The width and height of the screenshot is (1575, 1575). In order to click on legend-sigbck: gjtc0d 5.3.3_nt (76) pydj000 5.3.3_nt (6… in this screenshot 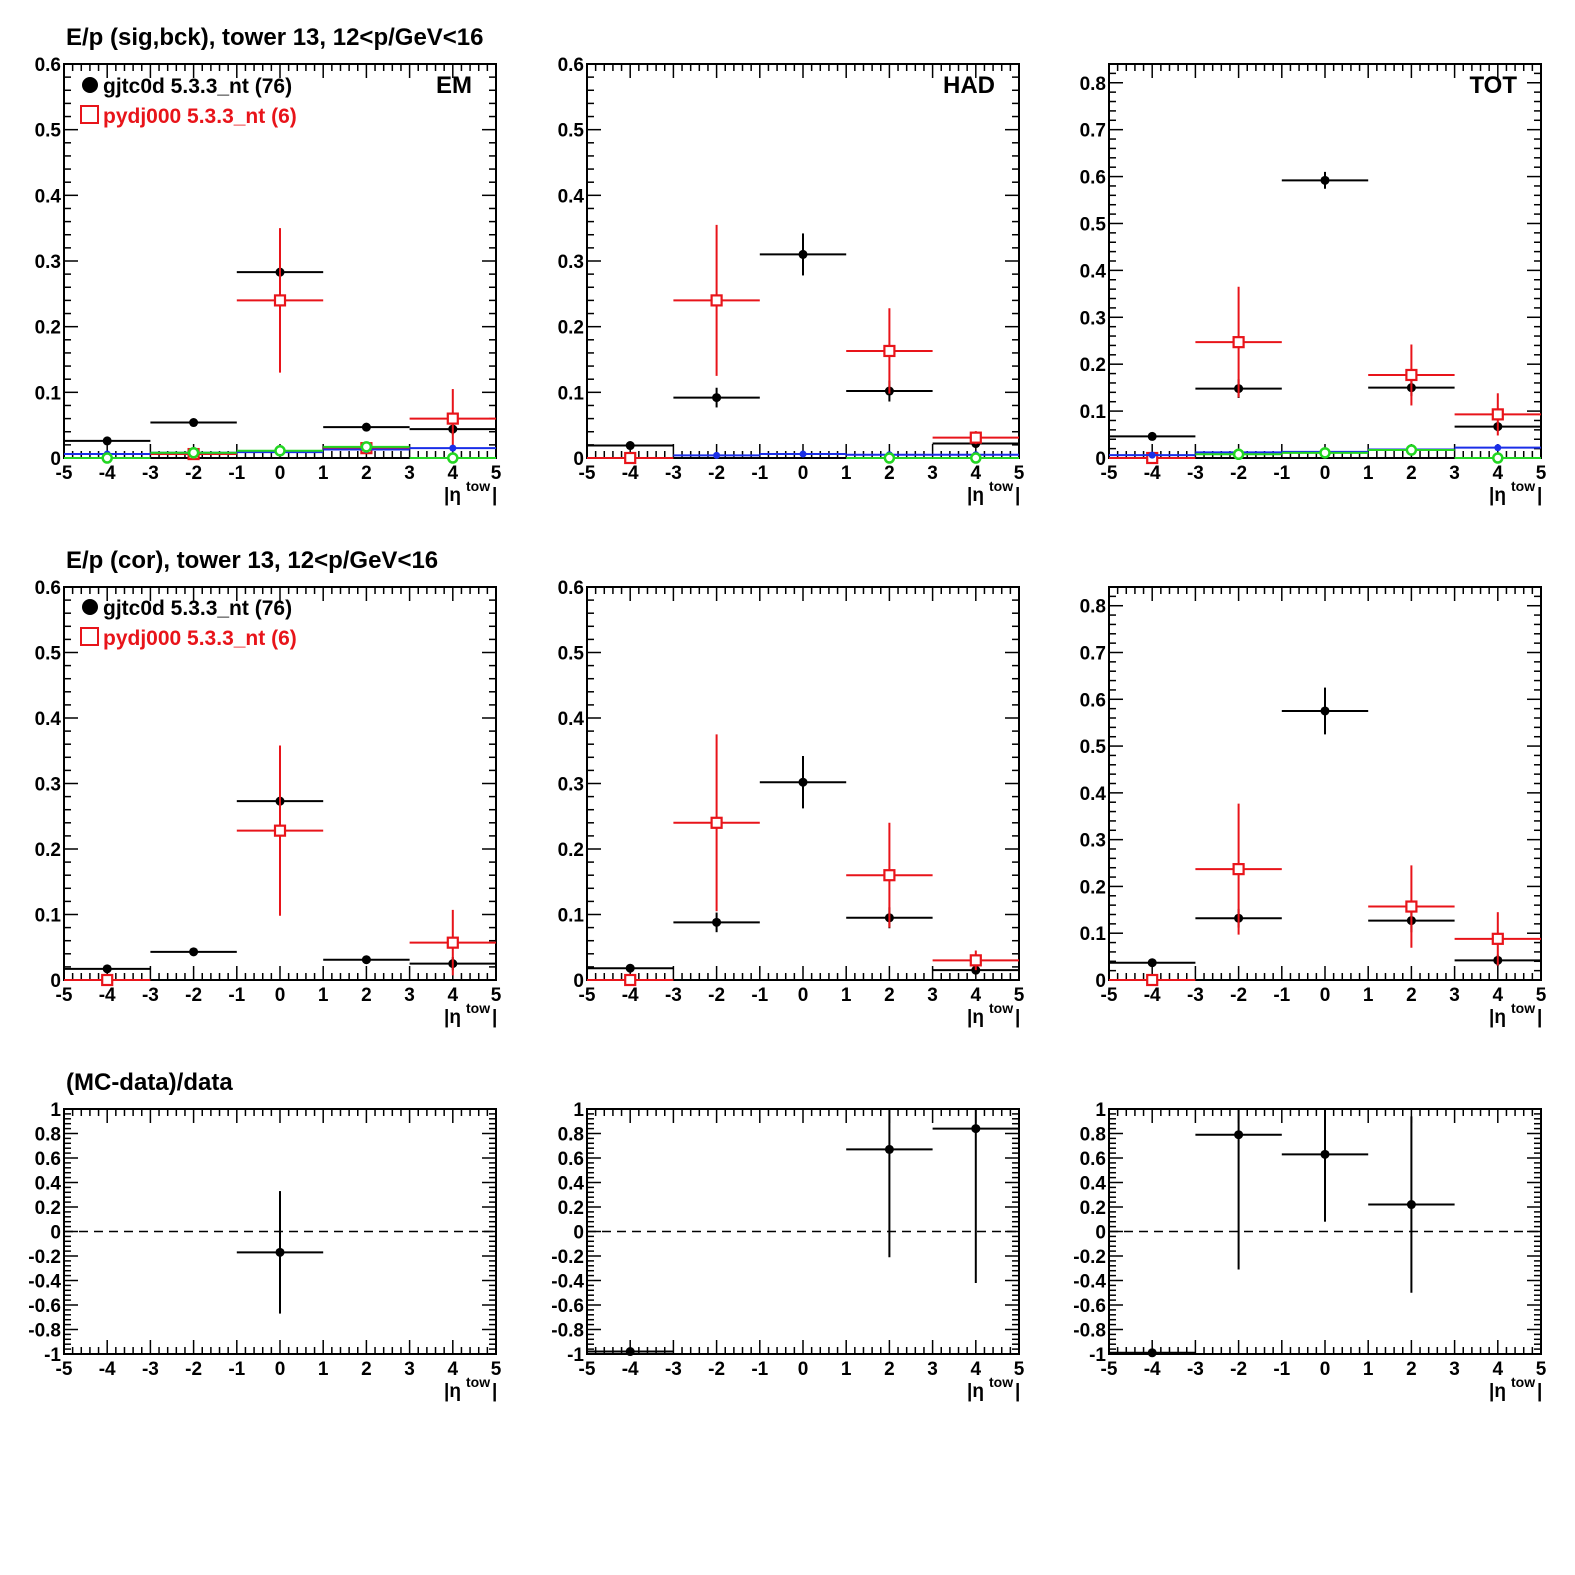, I will do `click(188, 101)`.